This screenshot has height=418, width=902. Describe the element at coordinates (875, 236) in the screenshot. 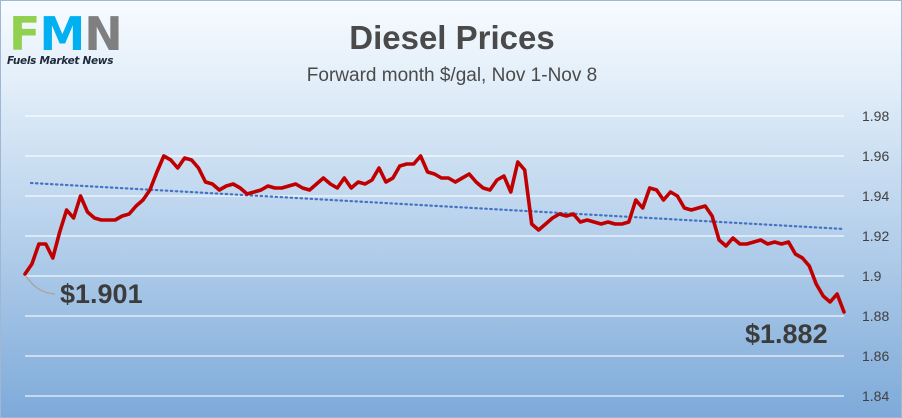

I see `y-tick-label: 1.92` at that location.